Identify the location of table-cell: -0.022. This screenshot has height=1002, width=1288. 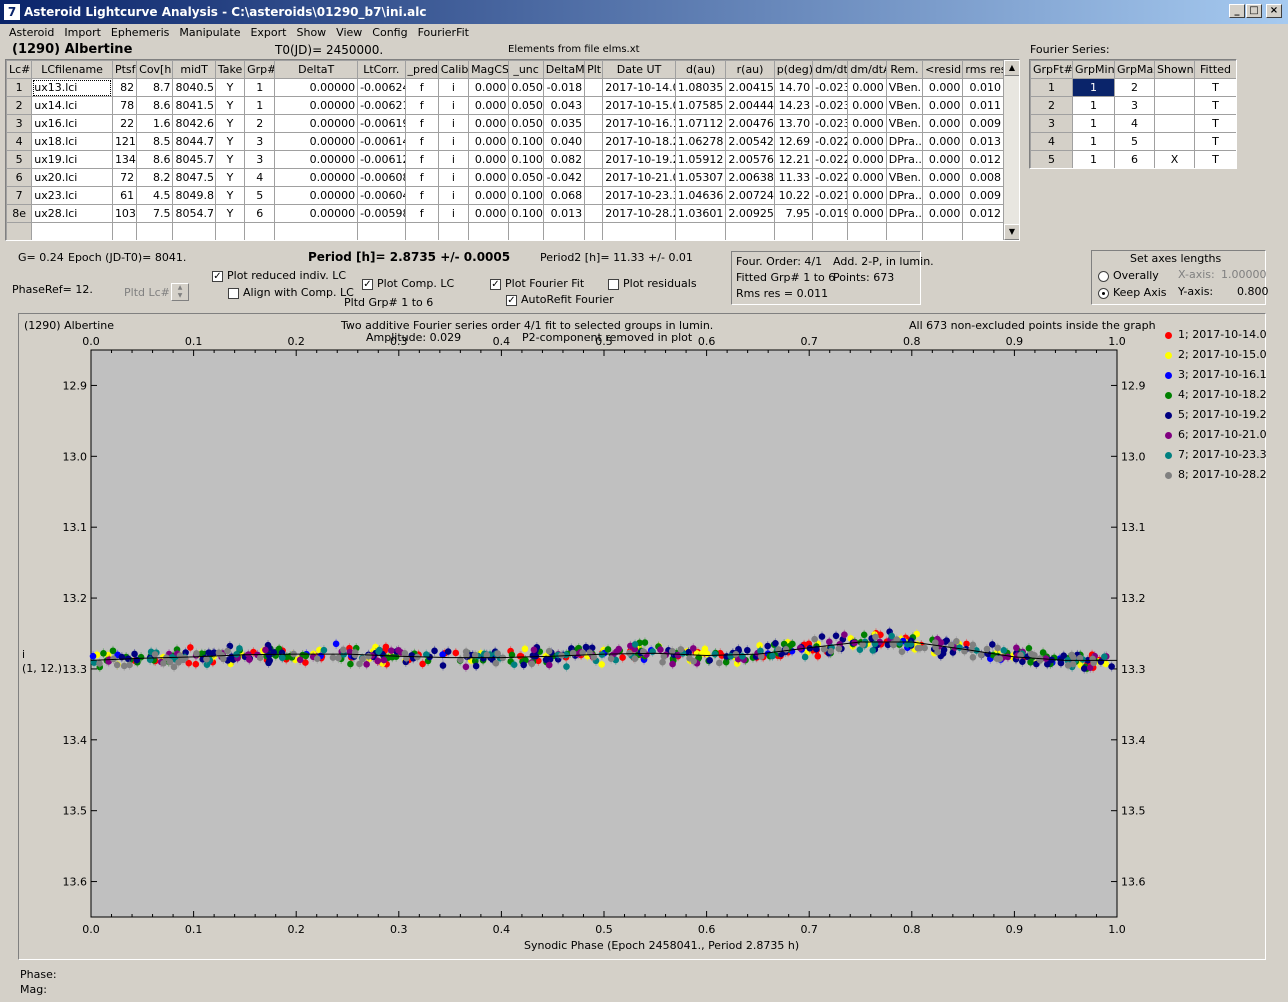
(830, 159).